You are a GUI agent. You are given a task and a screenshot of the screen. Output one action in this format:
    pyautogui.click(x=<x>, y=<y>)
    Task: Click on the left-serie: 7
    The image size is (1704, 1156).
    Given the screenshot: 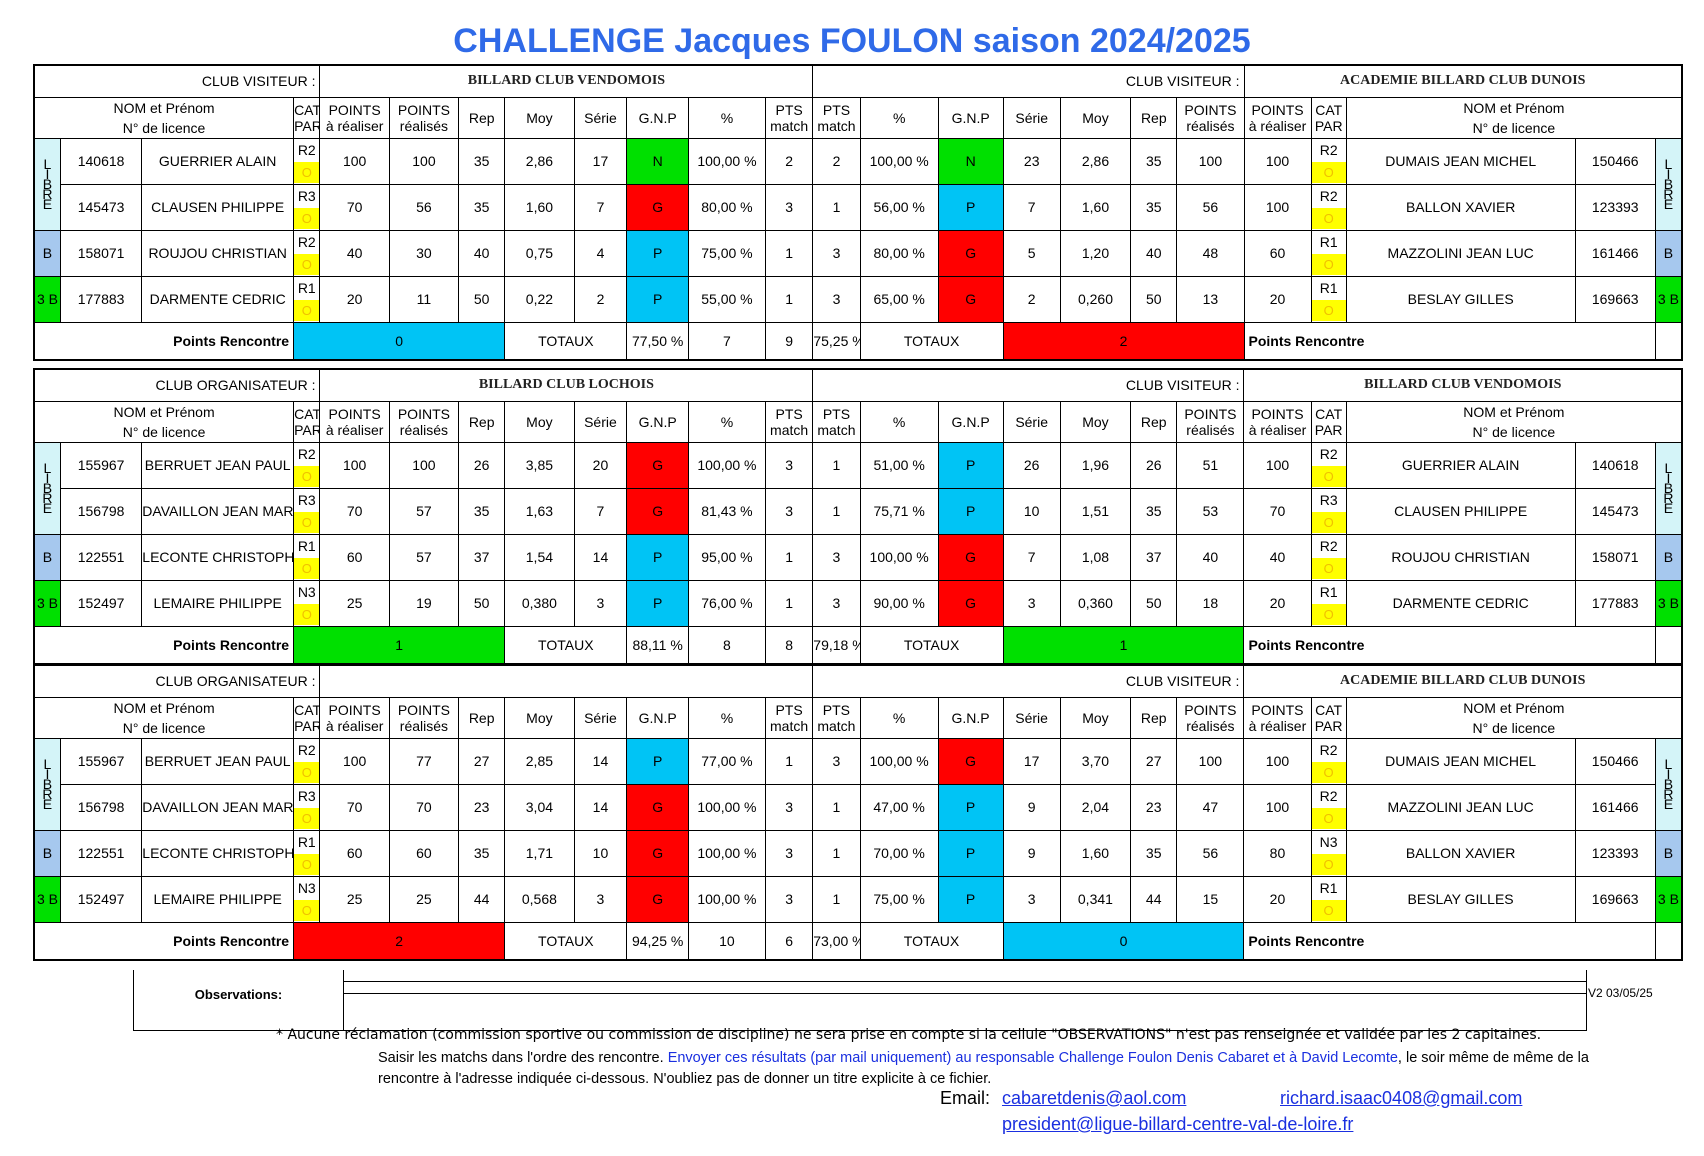 What is the action you would take?
    pyautogui.click(x=600, y=207)
    